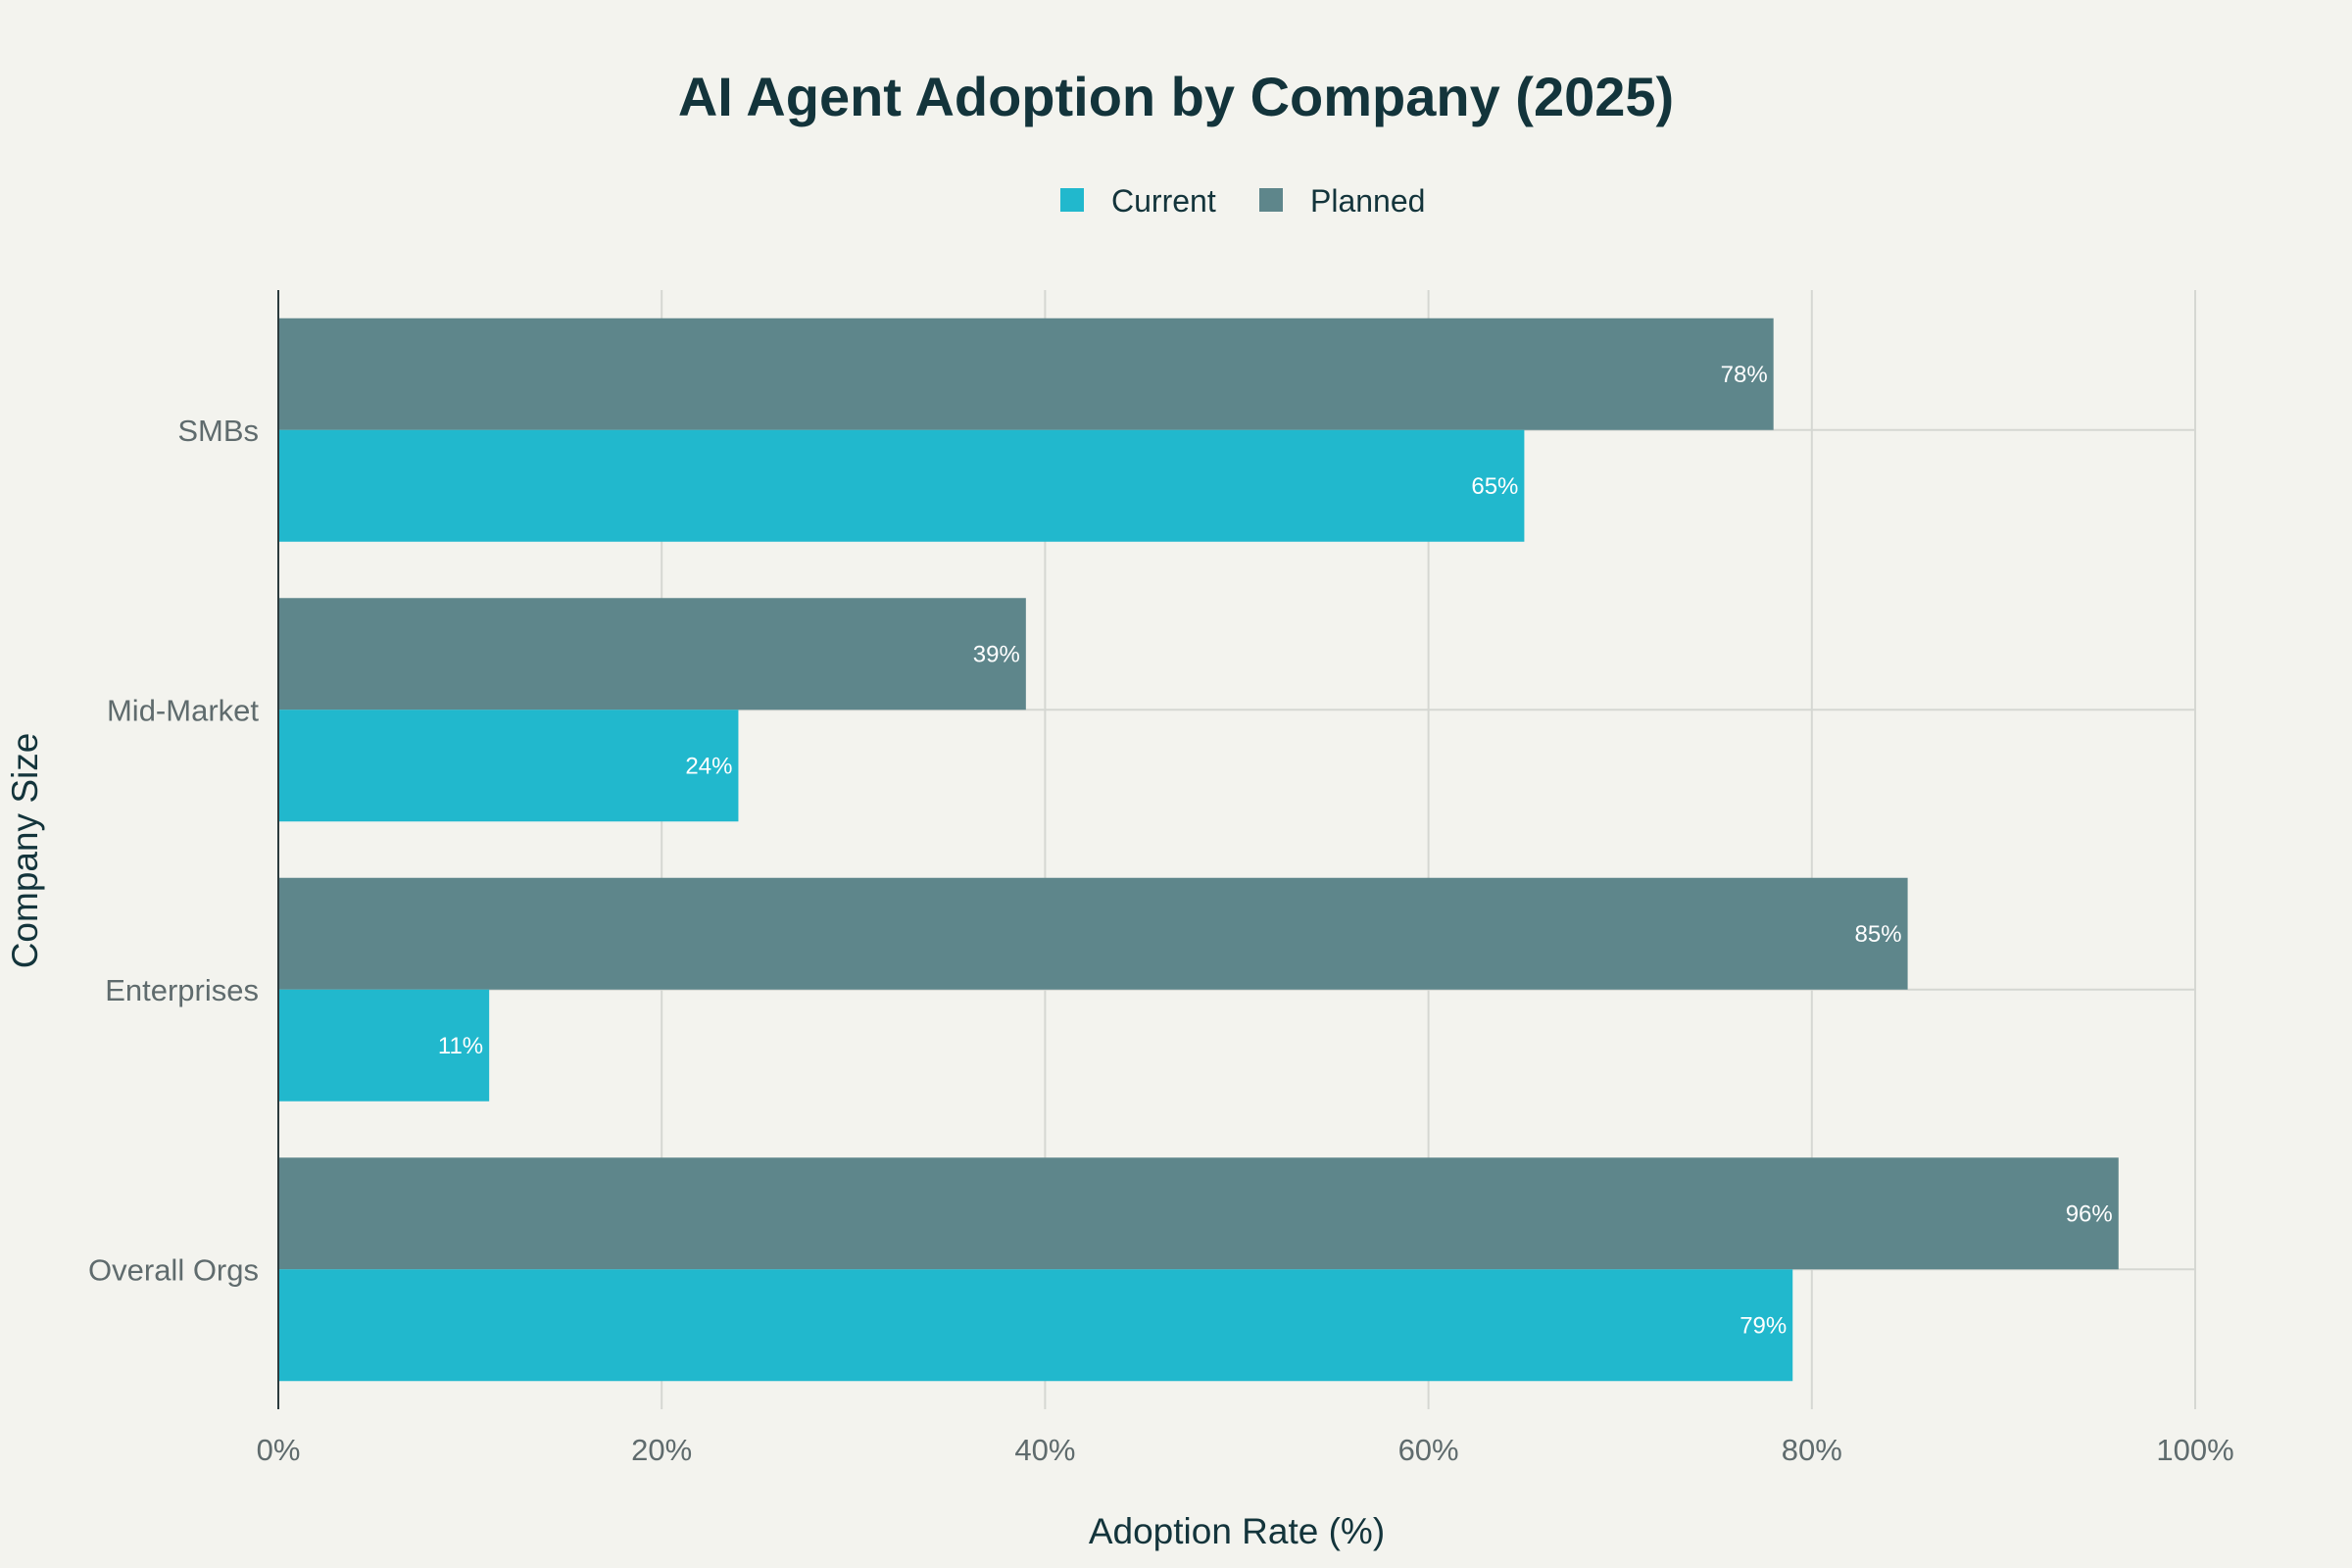  I want to click on y-tick-label: SMBs, so click(218, 431).